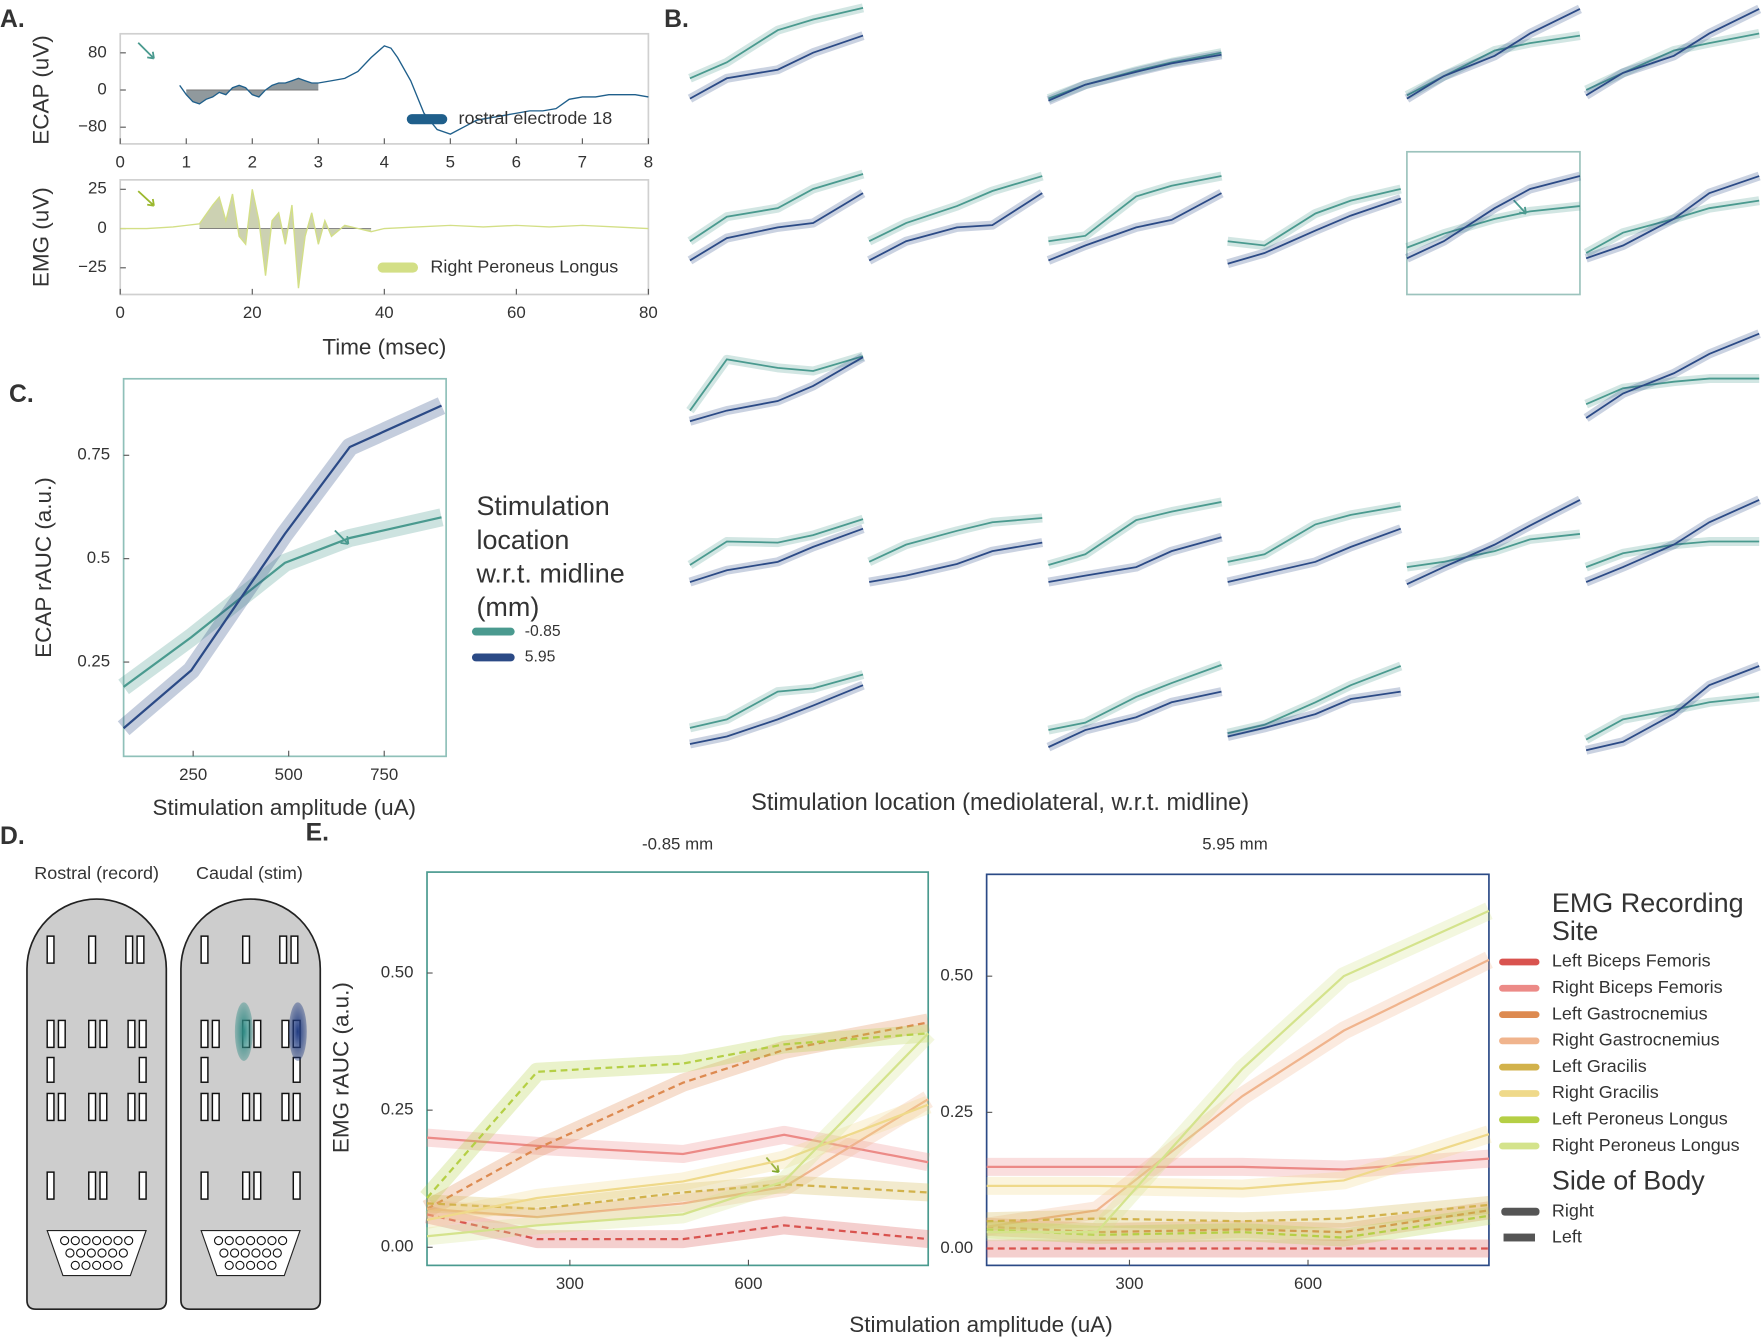 This screenshot has height=1343, width=1762. What do you see at coordinates (1605, 1092) in the screenshot?
I see `legend-label: Right Gracilis` at bounding box center [1605, 1092].